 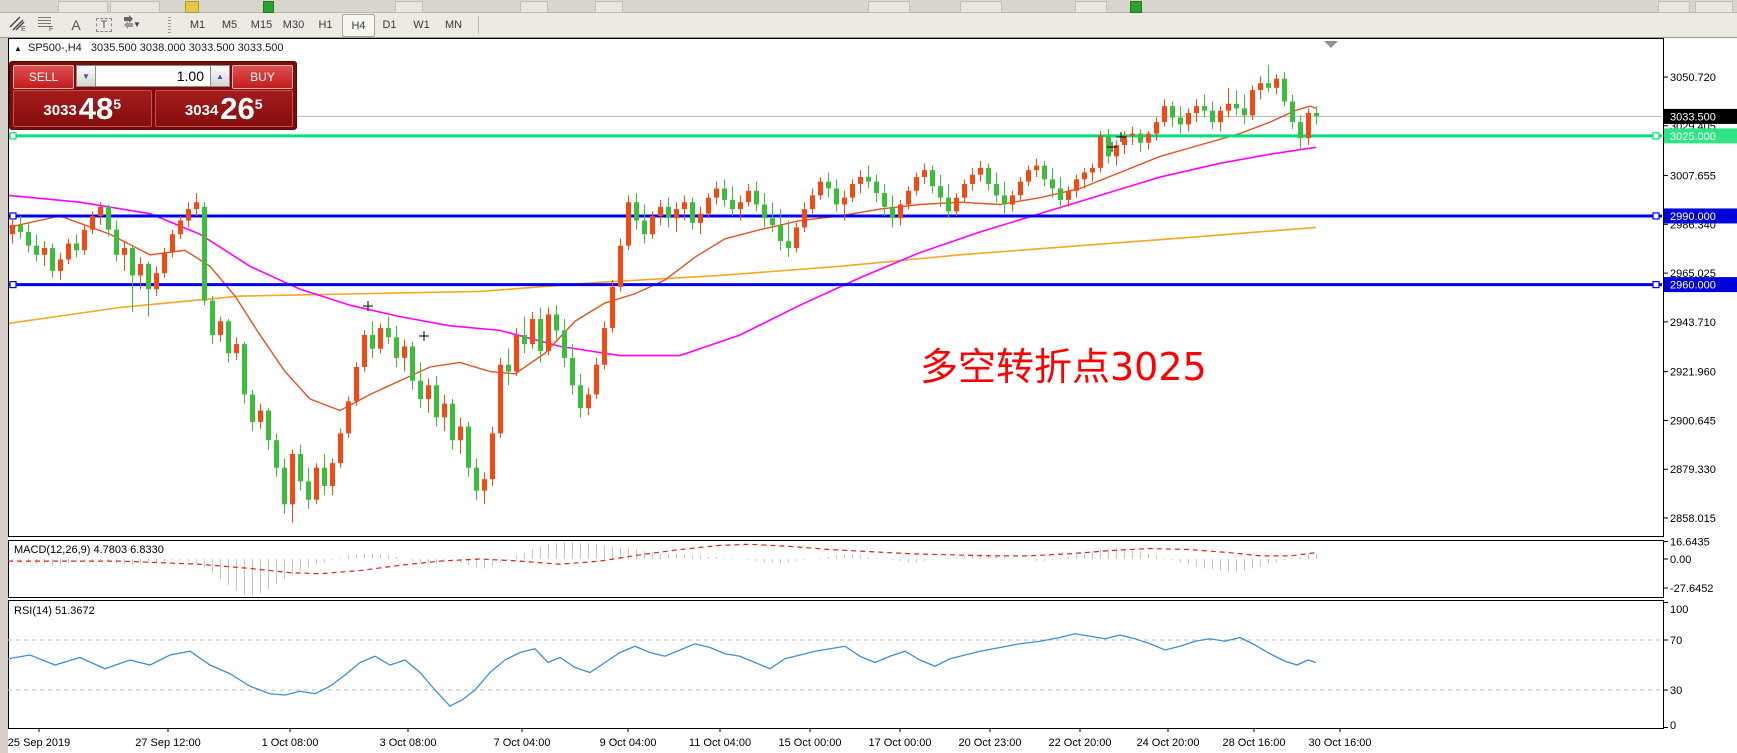 I want to click on timeframe-button-w1: W1, so click(x=421, y=24).